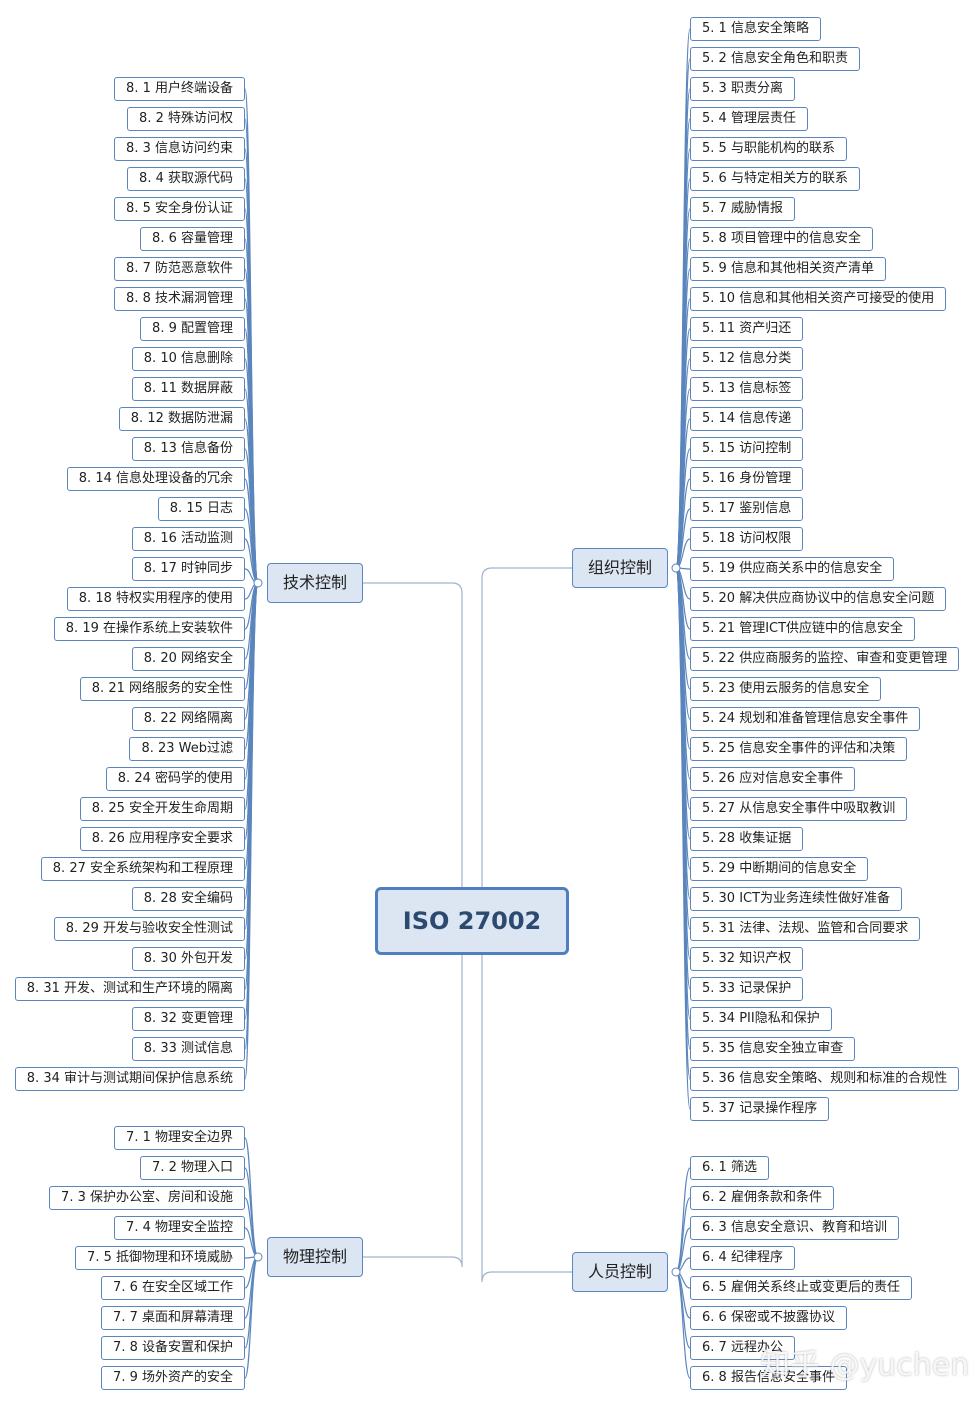  Describe the element at coordinates (179, 209) in the screenshot. I see `subtopic: 8. 5 安全身份认证` at that location.